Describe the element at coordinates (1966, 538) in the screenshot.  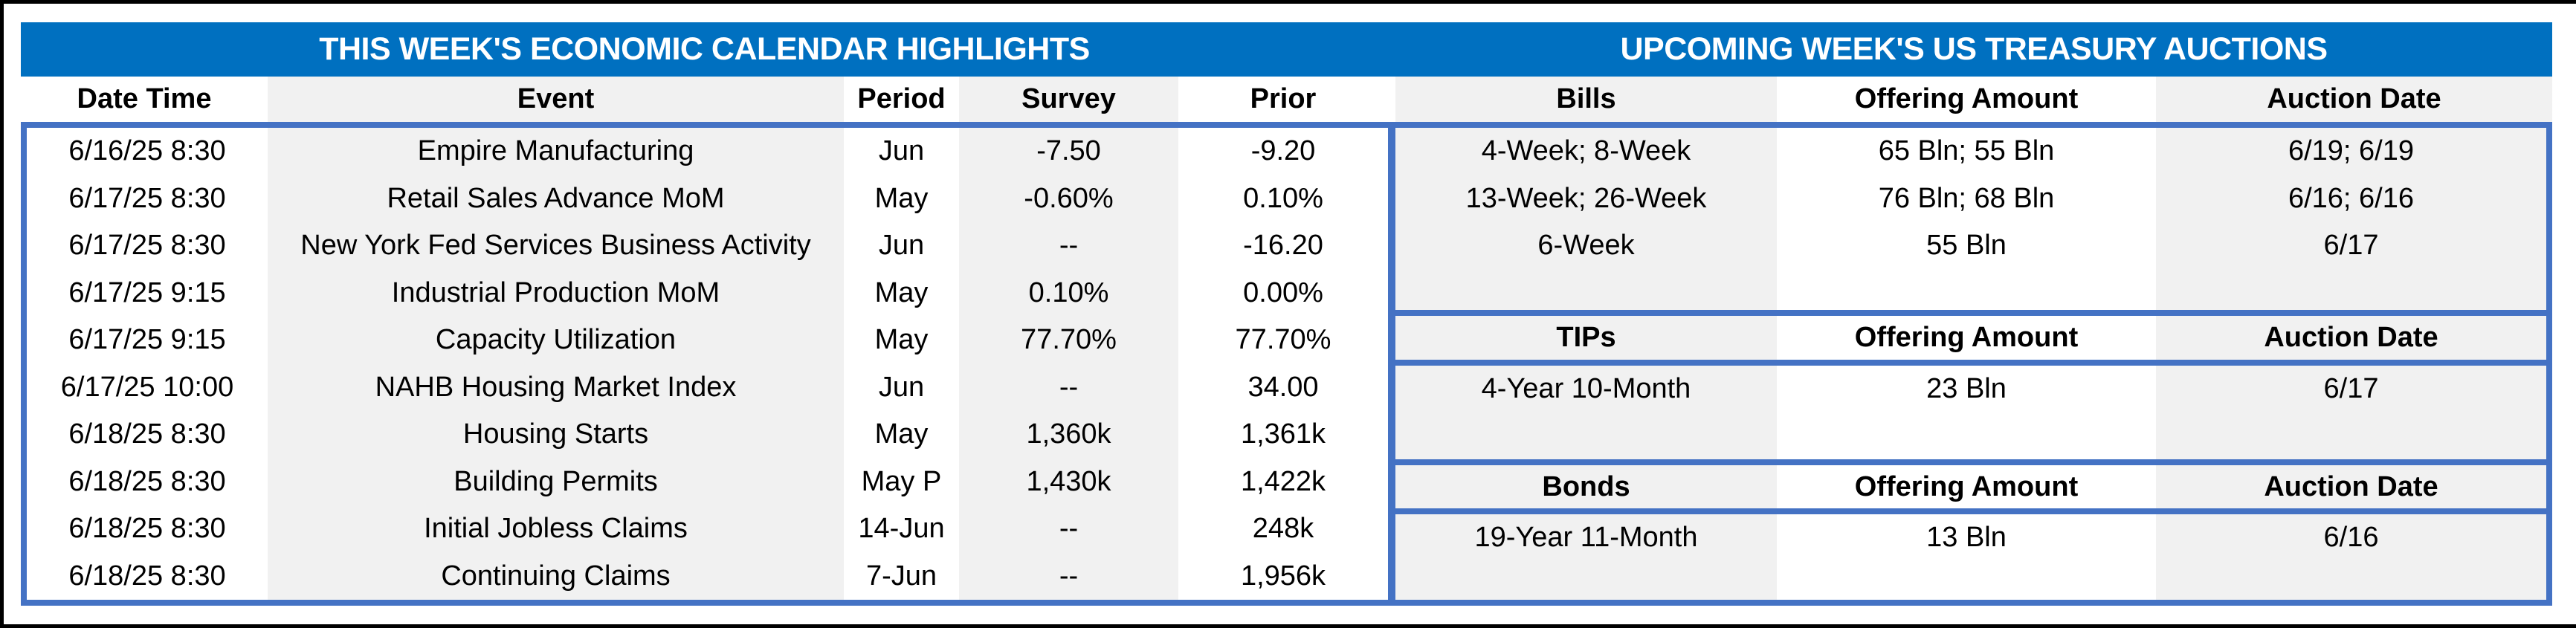
I see `cell-offering-amount: 13 Bln` at that location.